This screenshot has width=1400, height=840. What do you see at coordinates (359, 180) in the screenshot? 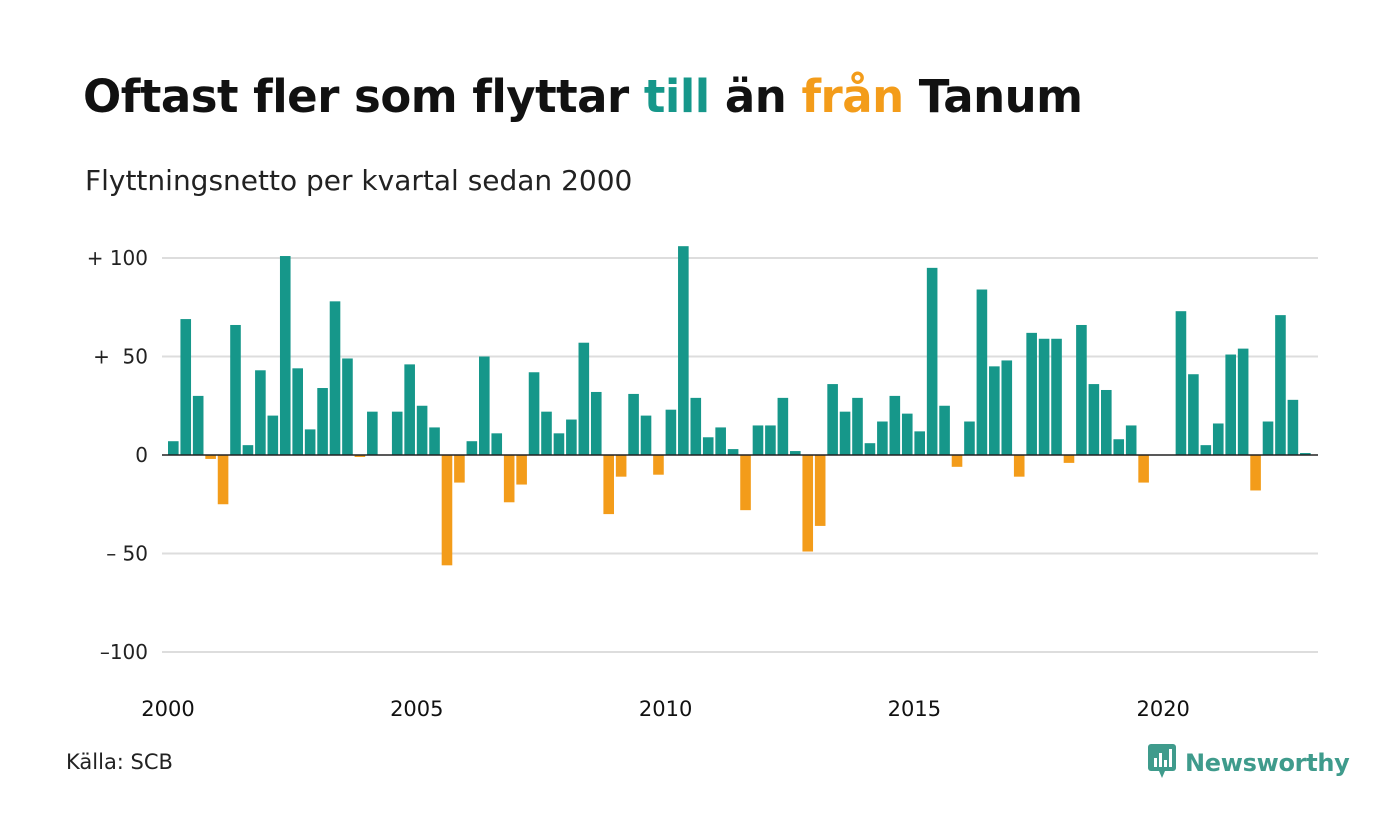
I see `chart-subtitle: Flyttningsnetto per kvartal sedan 2000` at bounding box center [359, 180].